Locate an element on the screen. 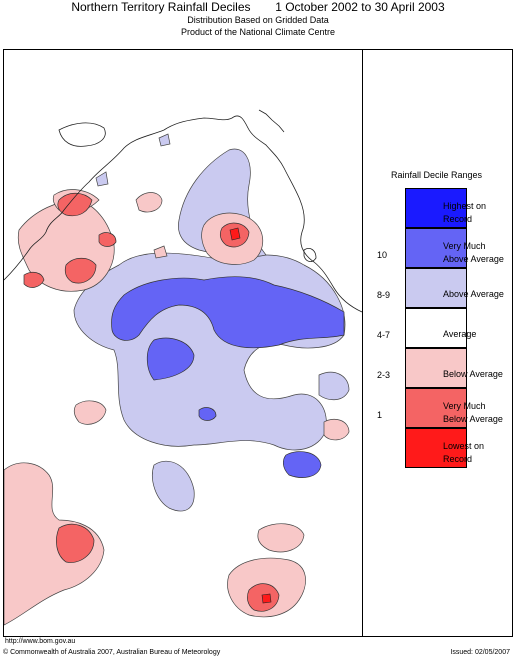  range-label-1: 1 is located at coordinates (380, 415).